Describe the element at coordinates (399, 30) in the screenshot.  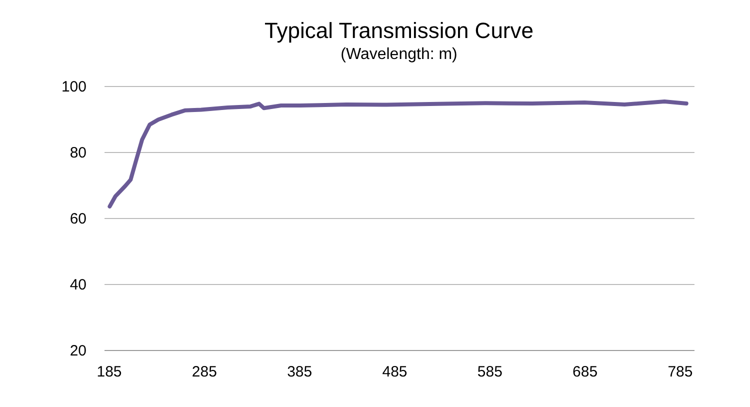
I see `chart-title: Typical Transmission Curve` at that location.